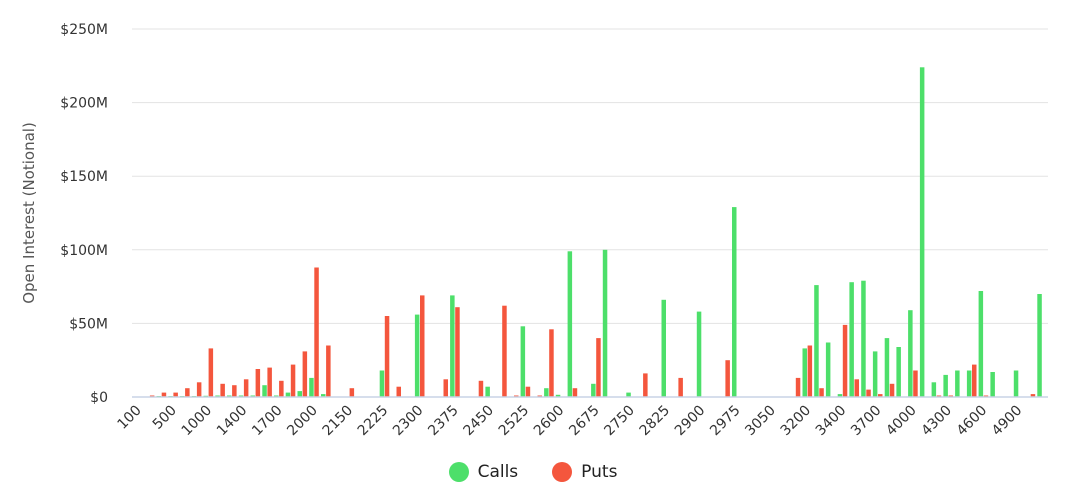 The width and height of the screenshot is (1066, 499). What do you see at coordinates (99, 398) in the screenshot?
I see `y-tick-label: $0` at bounding box center [99, 398].